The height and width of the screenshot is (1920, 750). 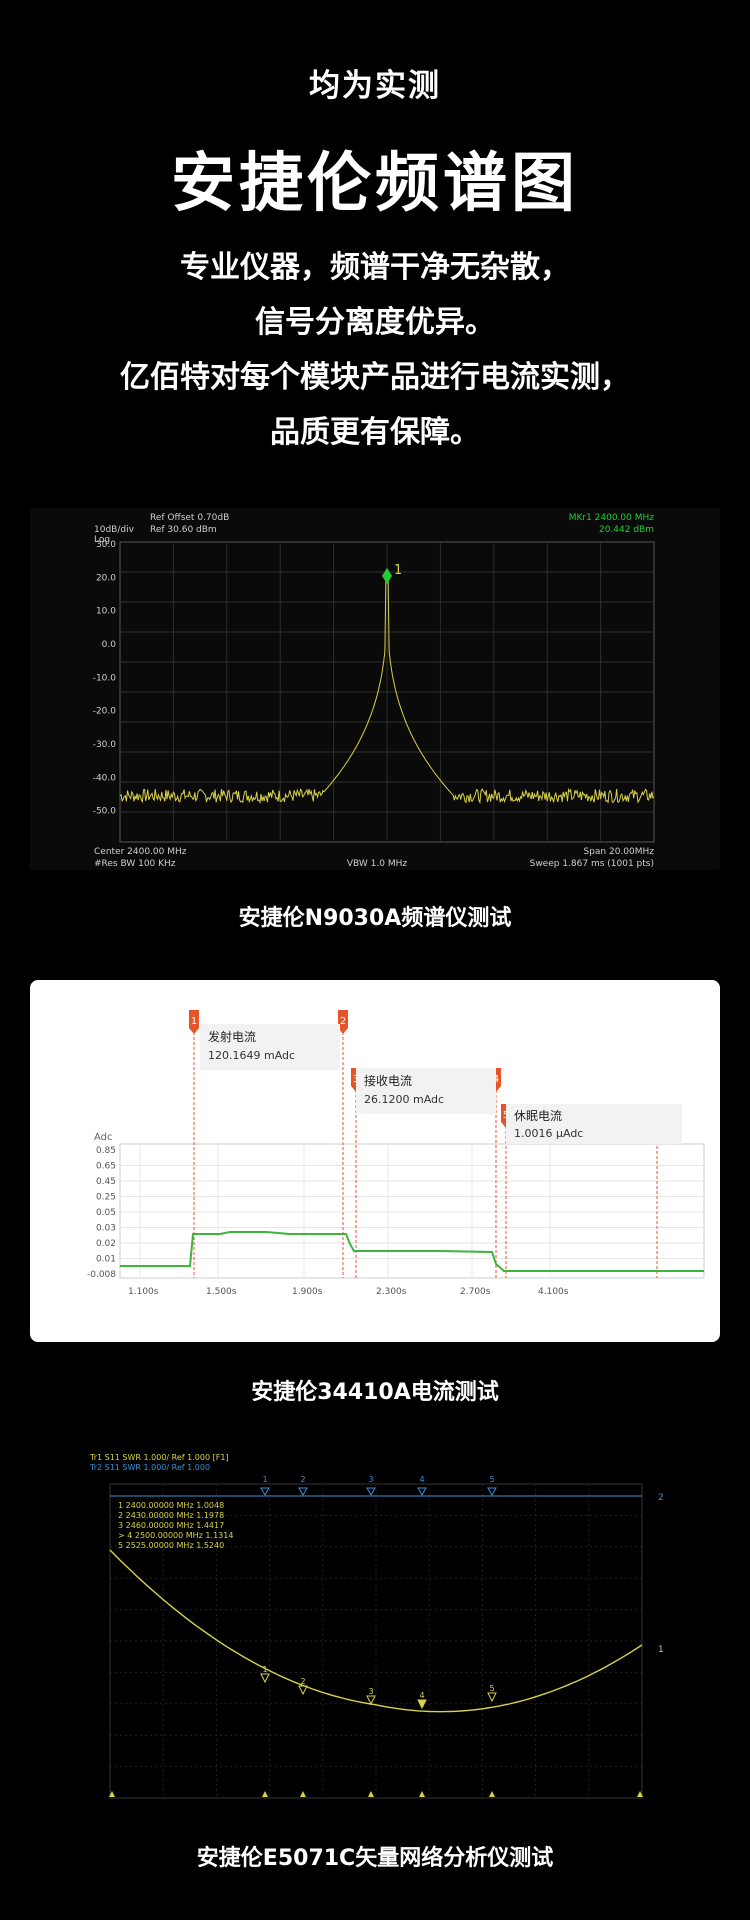 I want to click on page-subtitle: 均为实测, so click(x=375, y=86).